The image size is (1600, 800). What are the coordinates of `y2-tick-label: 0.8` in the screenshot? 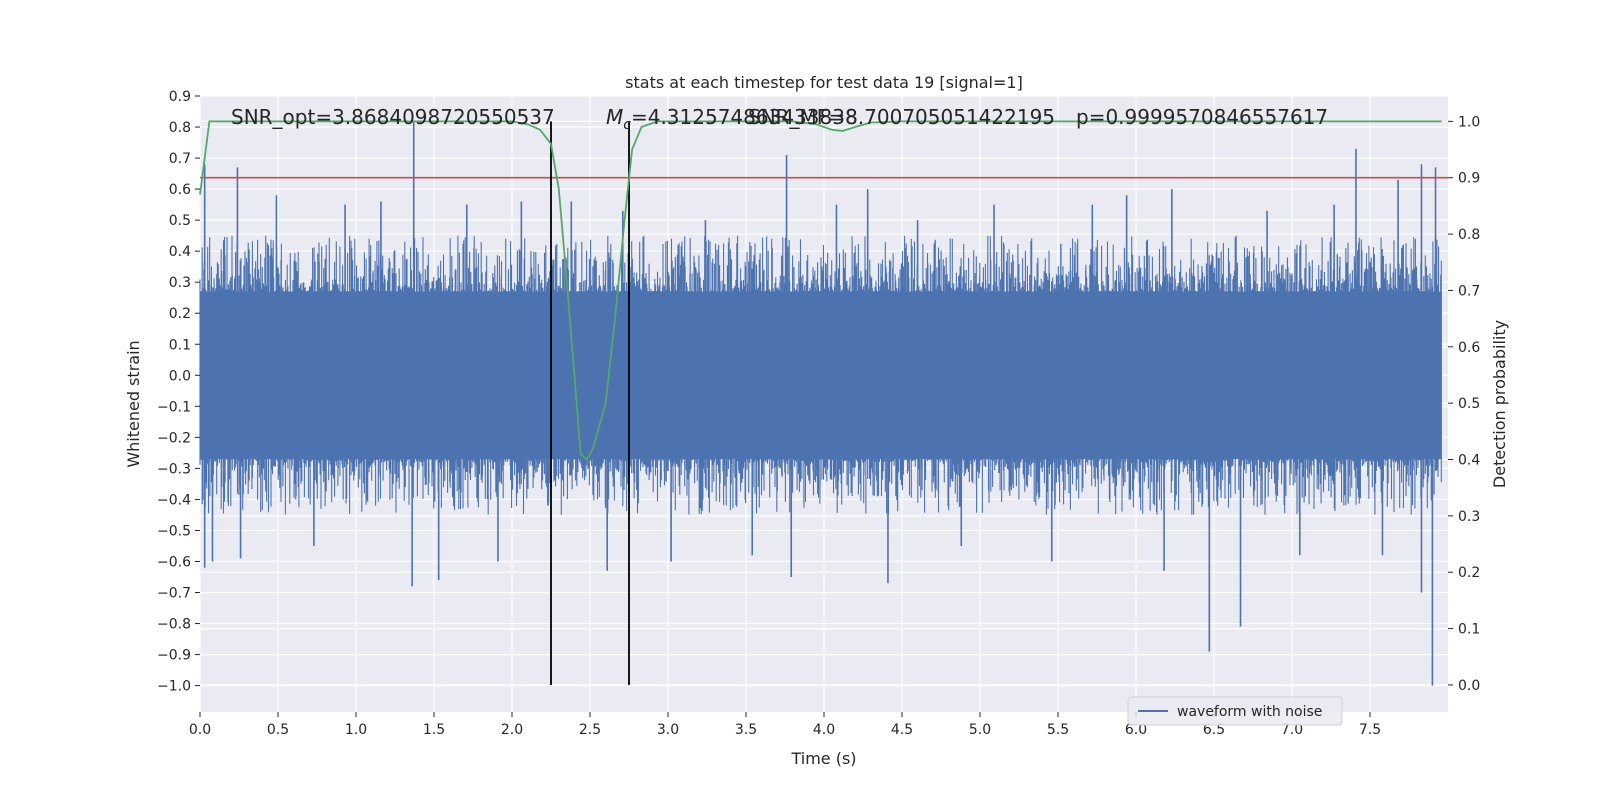 It's located at (1469, 235).